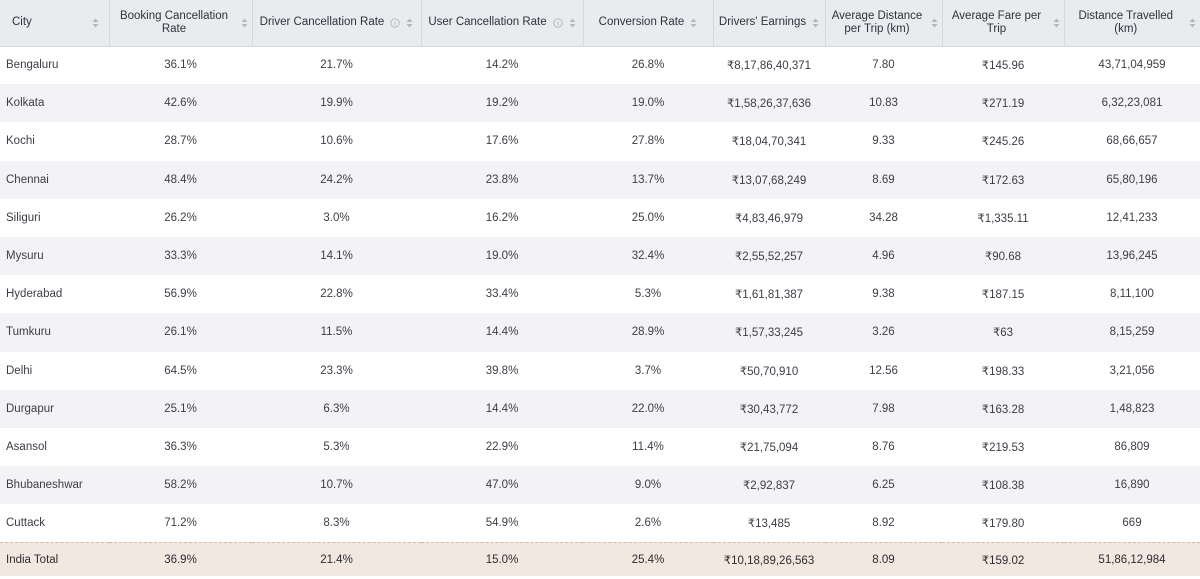  I want to click on metric-cell: ₹4,83,46,979, so click(769, 217).